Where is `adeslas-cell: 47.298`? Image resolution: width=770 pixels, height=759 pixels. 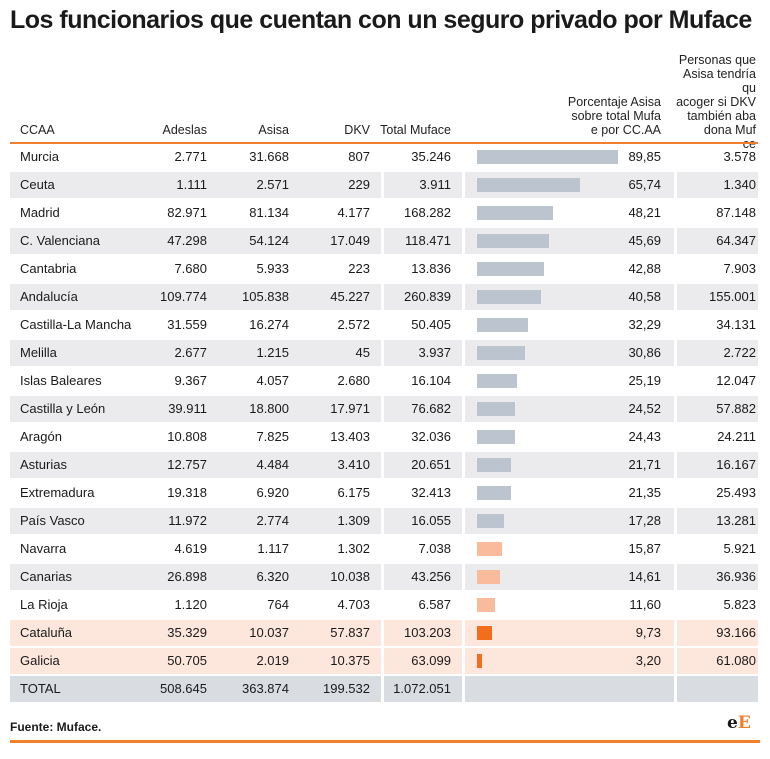 adeslas-cell: 47.298 is located at coordinates (187, 240).